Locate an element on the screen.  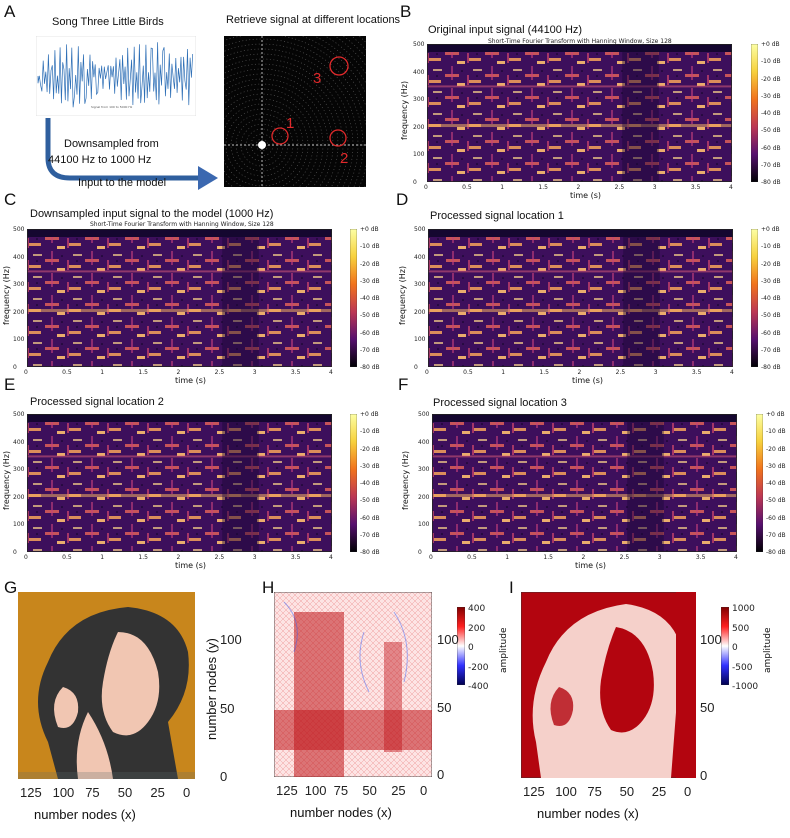
ytick-f: 100 is located at coordinates (424, 525).